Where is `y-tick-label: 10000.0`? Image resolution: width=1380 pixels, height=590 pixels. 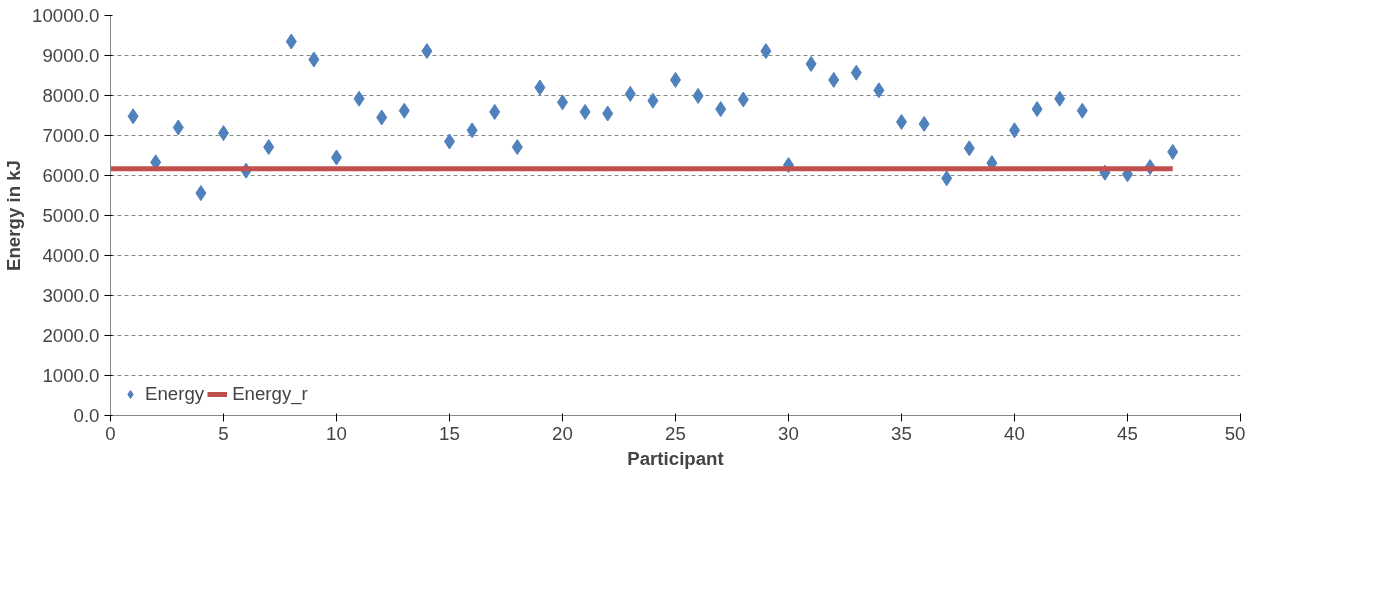 y-tick-label: 10000.0 is located at coordinates (66, 15).